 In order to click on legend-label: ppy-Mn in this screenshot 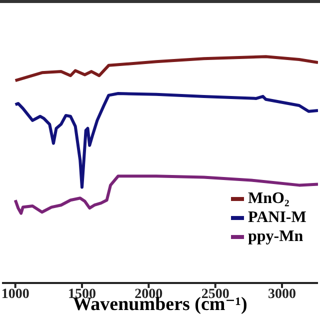, I will do `click(276, 236)`.